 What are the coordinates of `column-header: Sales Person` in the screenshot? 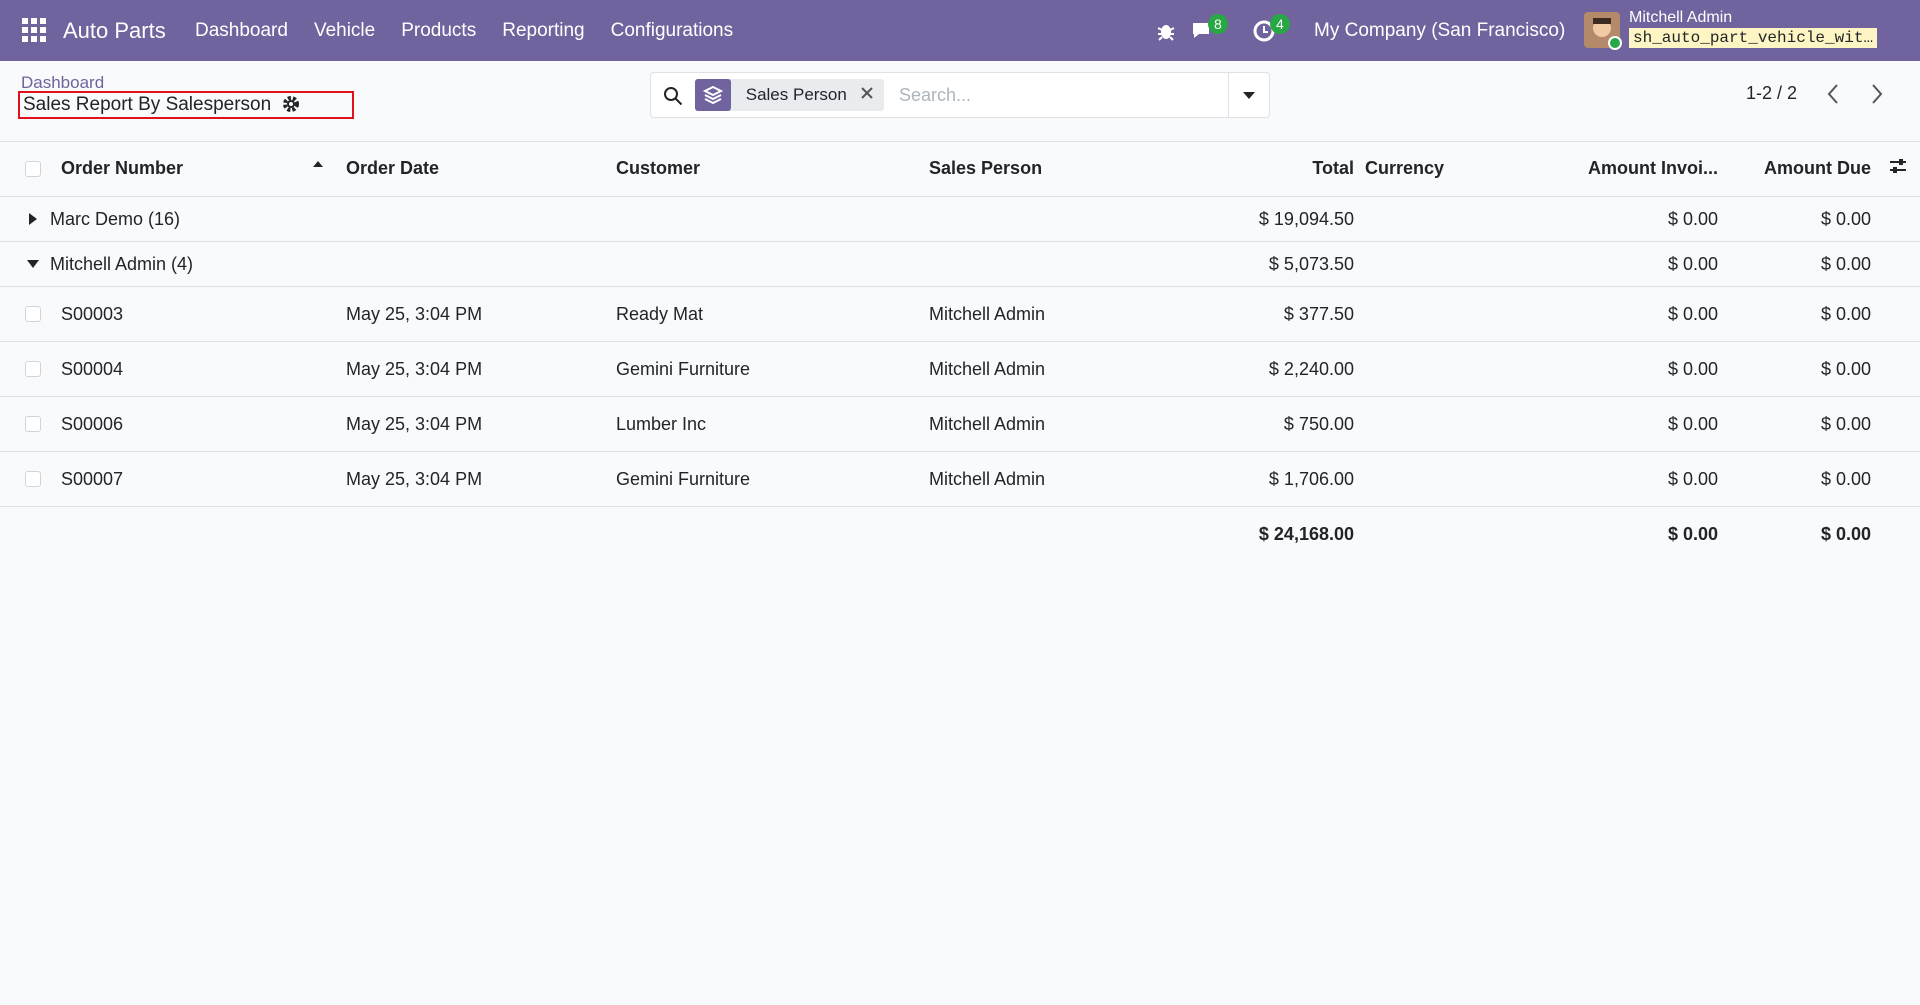 It's located at (1024, 169).